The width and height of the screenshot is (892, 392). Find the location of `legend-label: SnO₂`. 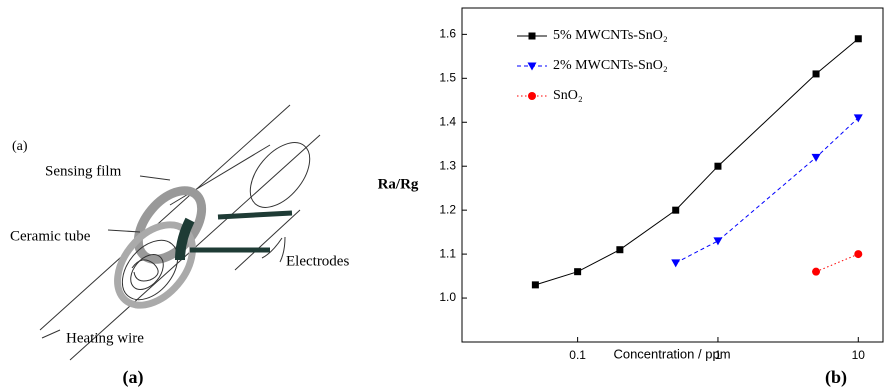

legend-label: SnO₂ is located at coordinates (568, 95).